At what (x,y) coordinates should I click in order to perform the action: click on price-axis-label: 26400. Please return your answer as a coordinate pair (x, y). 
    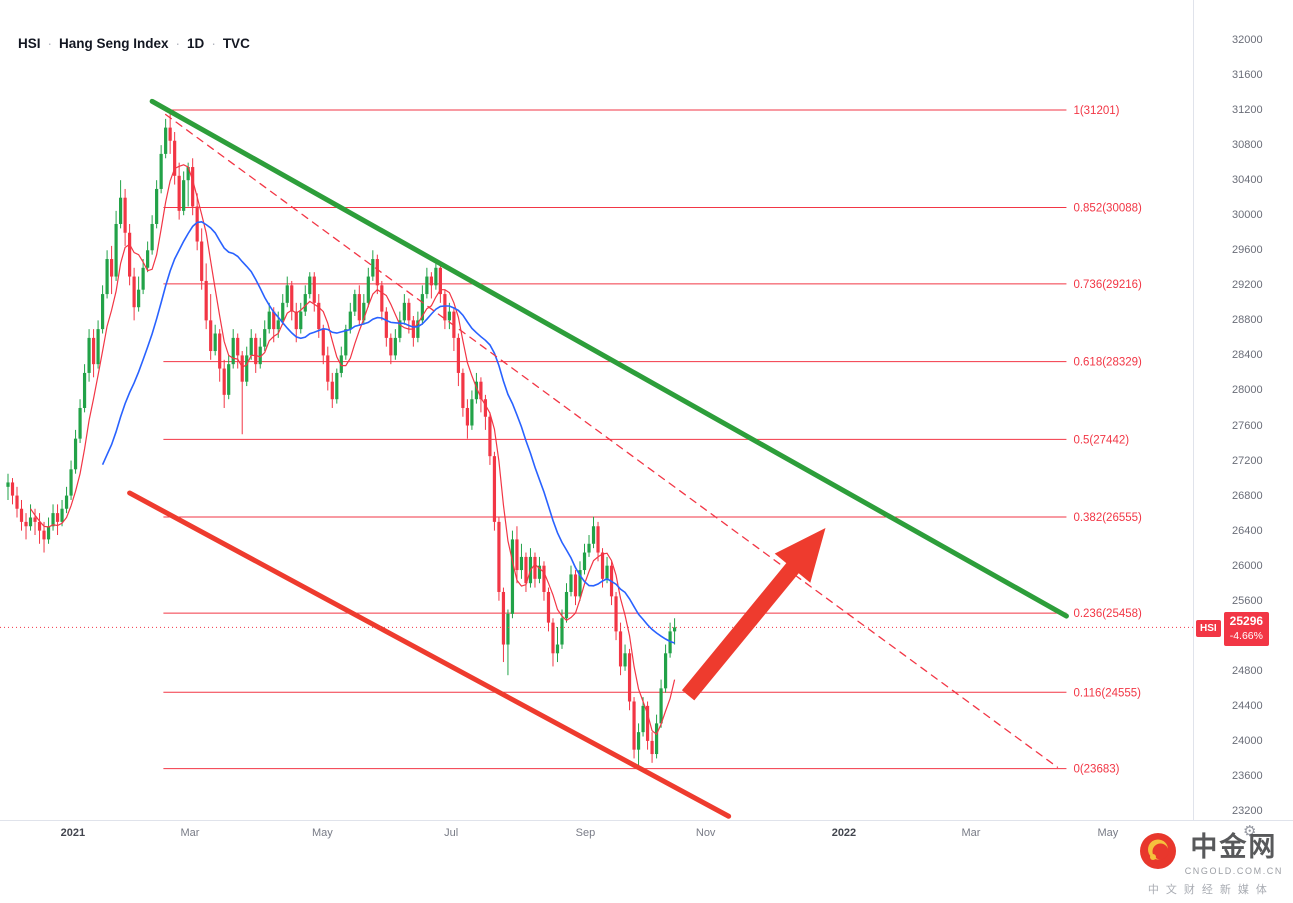
    Looking at the image, I should click on (1247, 530).